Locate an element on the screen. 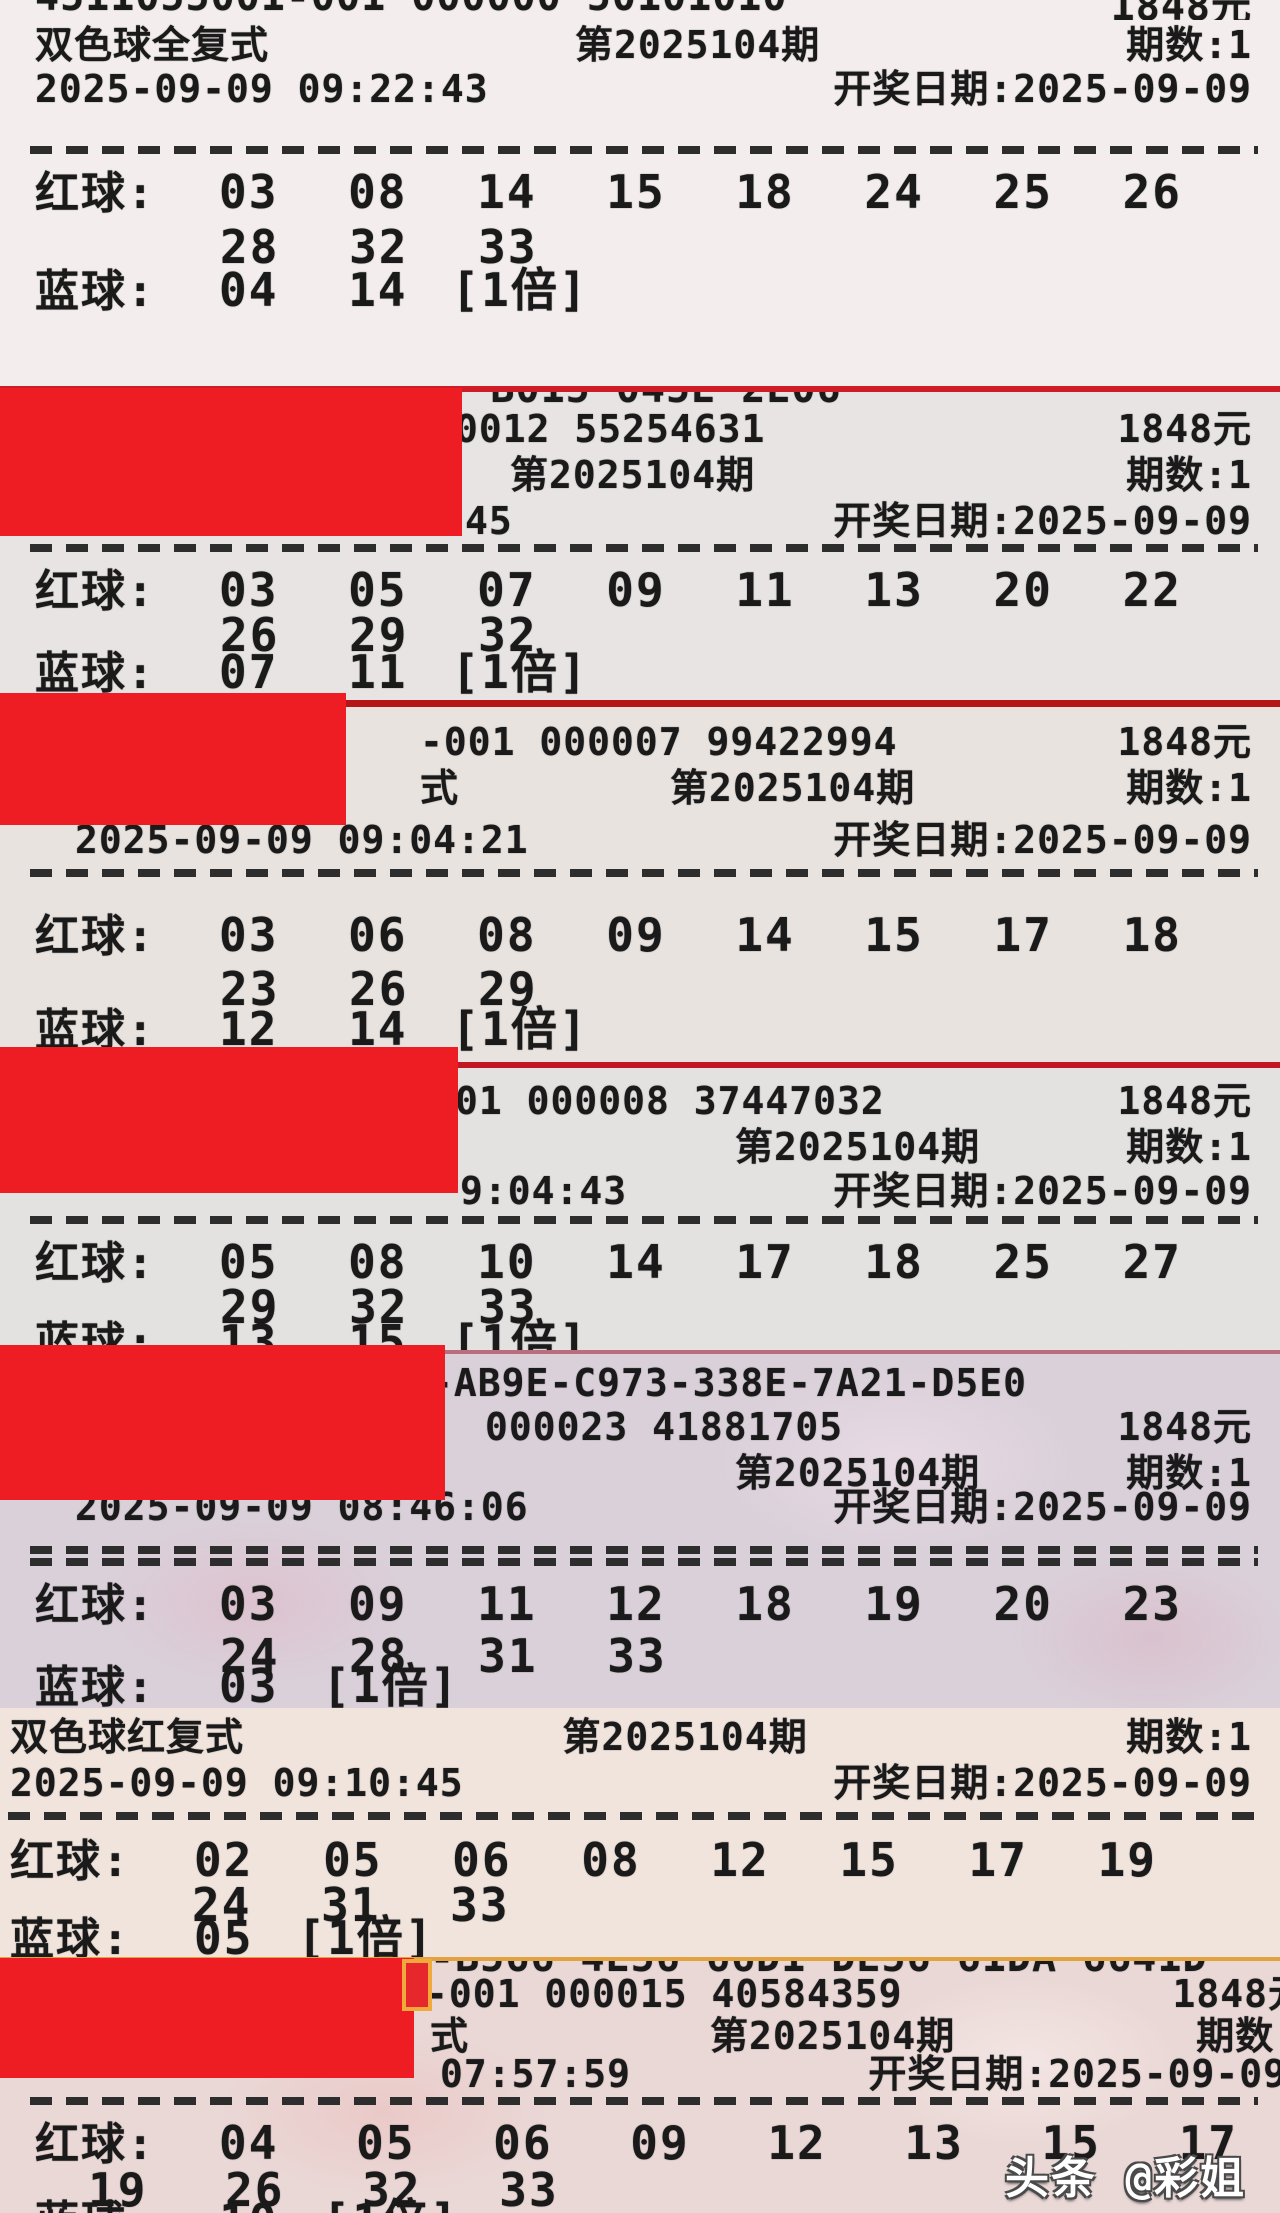 The height and width of the screenshot is (2213, 1280). date-line: 2025-09-09 08:46:06 开奖日期:2025-09-09 is located at coordinates (643, 1507).